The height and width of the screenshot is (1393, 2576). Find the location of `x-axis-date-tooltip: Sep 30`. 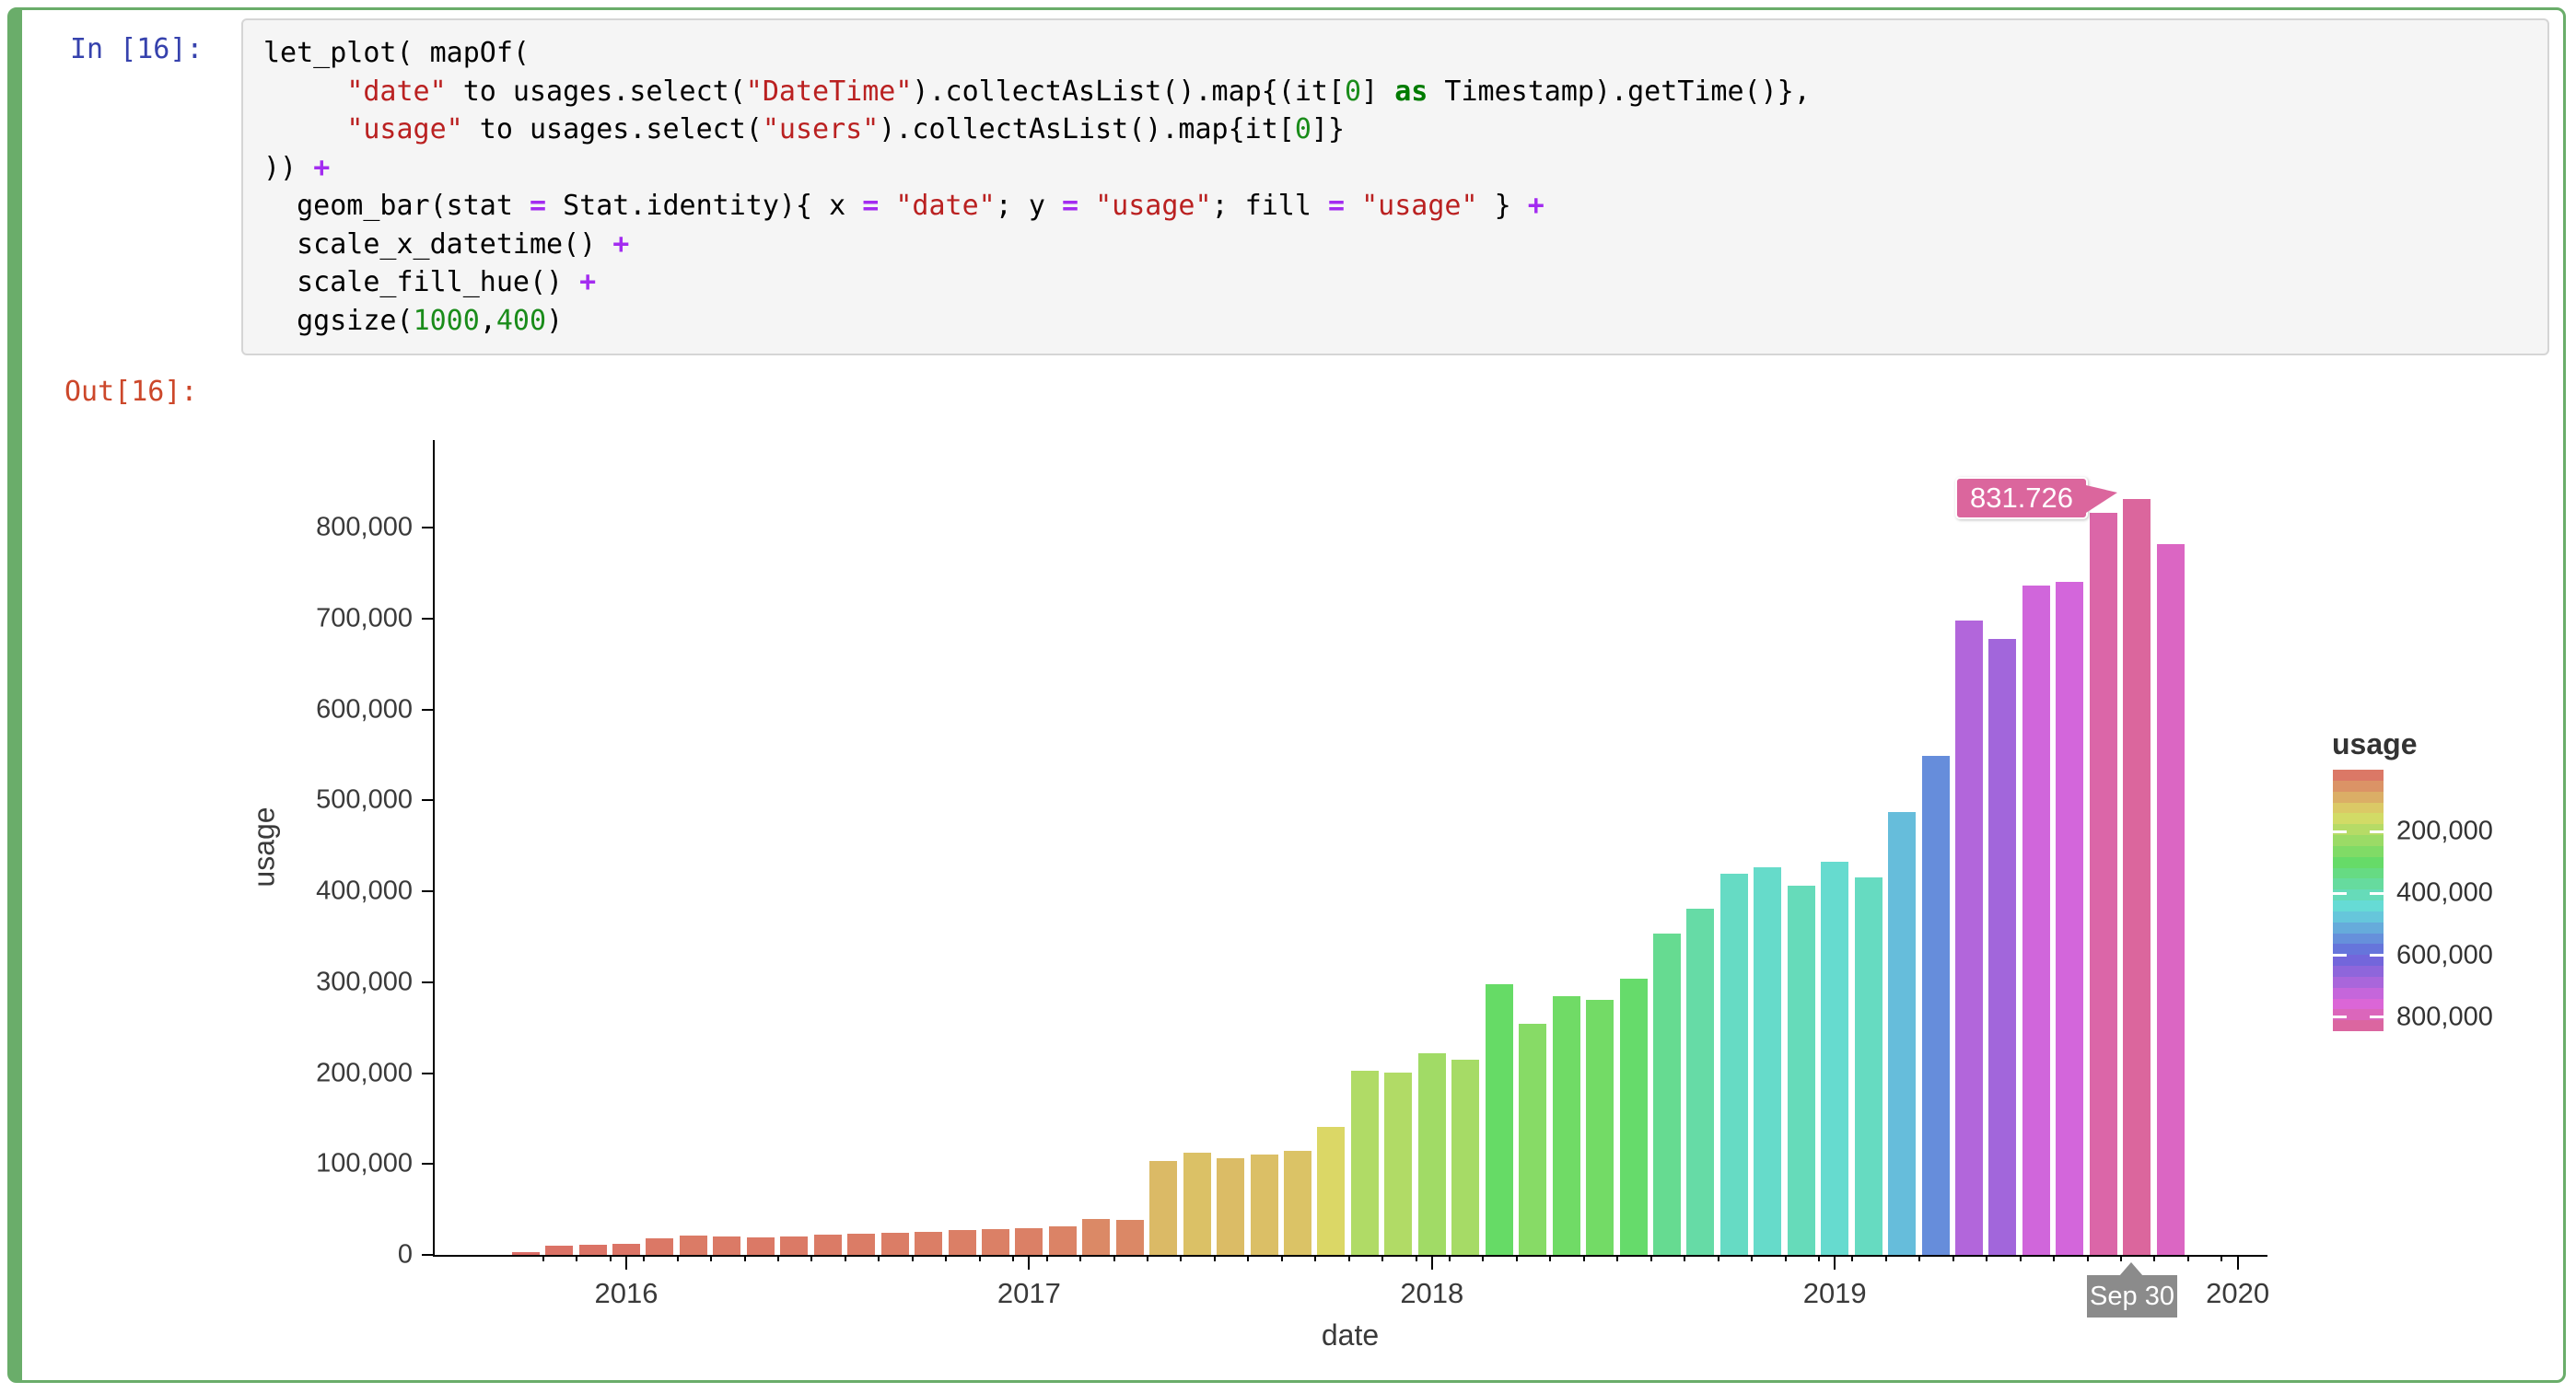

x-axis-date-tooltip: Sep 30 is located at coordinates (2132, 1296).